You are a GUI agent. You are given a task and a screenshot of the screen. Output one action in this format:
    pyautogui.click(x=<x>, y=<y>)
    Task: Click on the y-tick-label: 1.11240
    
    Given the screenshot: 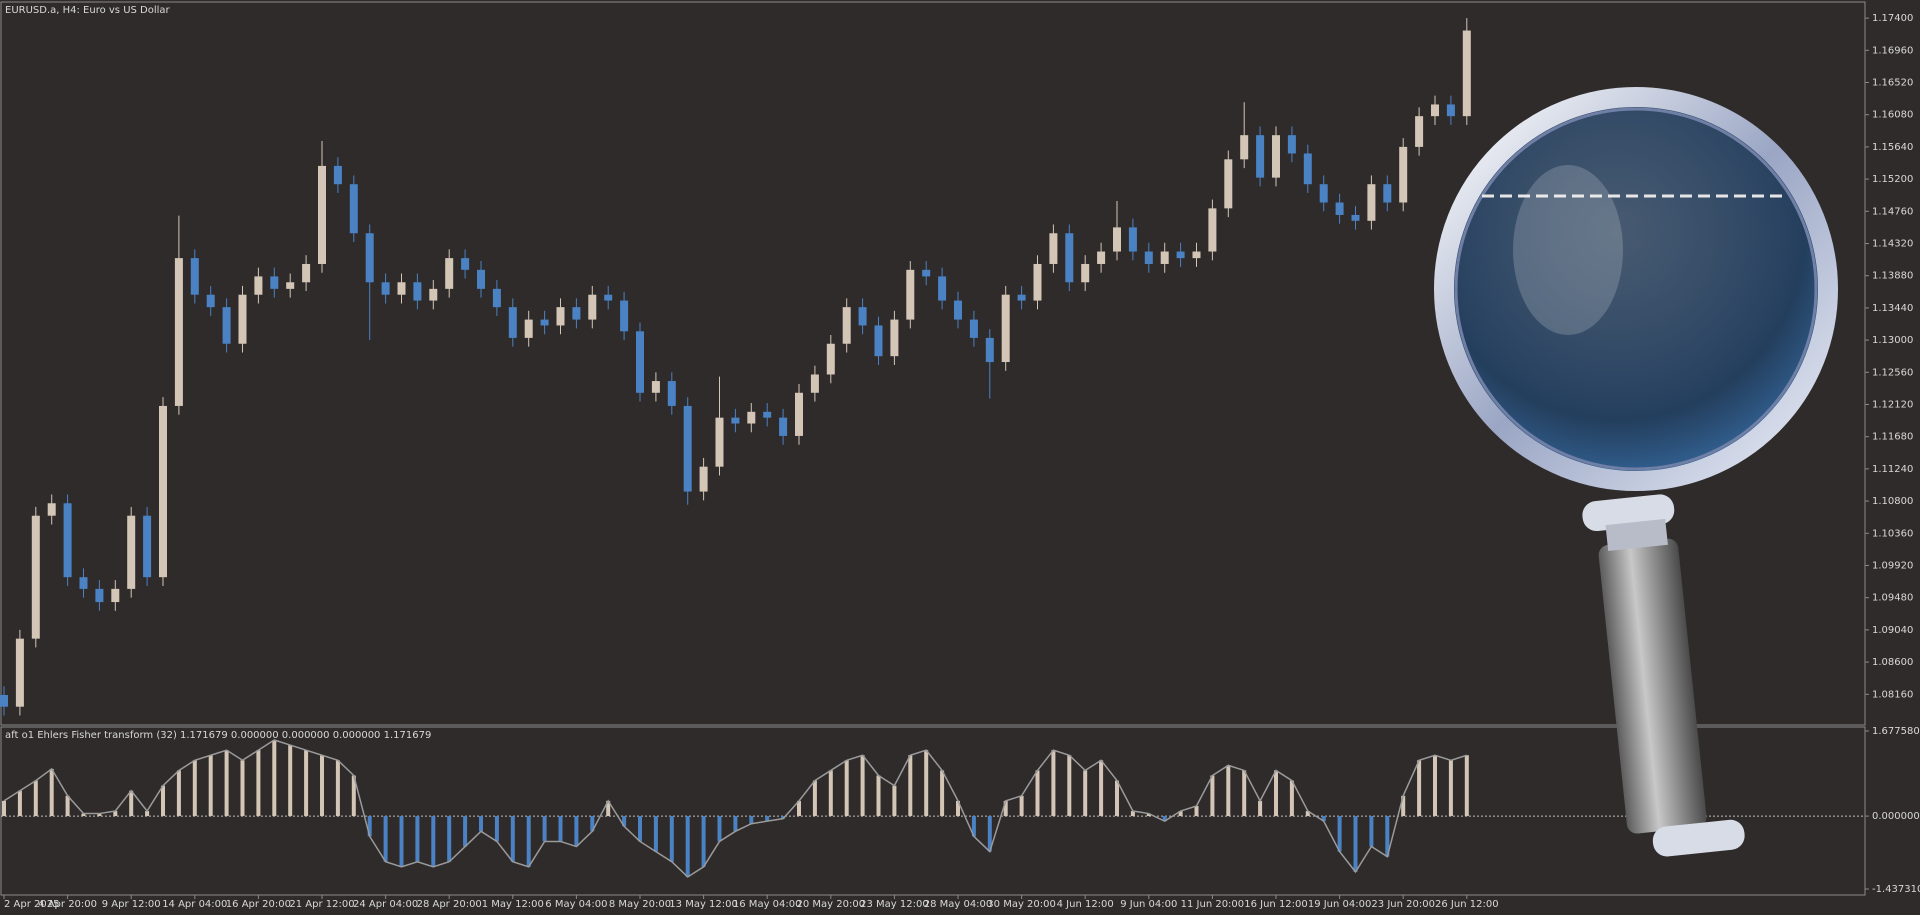 What is the action you would take?
    pyautogui.click(x=1892, y=469)
    